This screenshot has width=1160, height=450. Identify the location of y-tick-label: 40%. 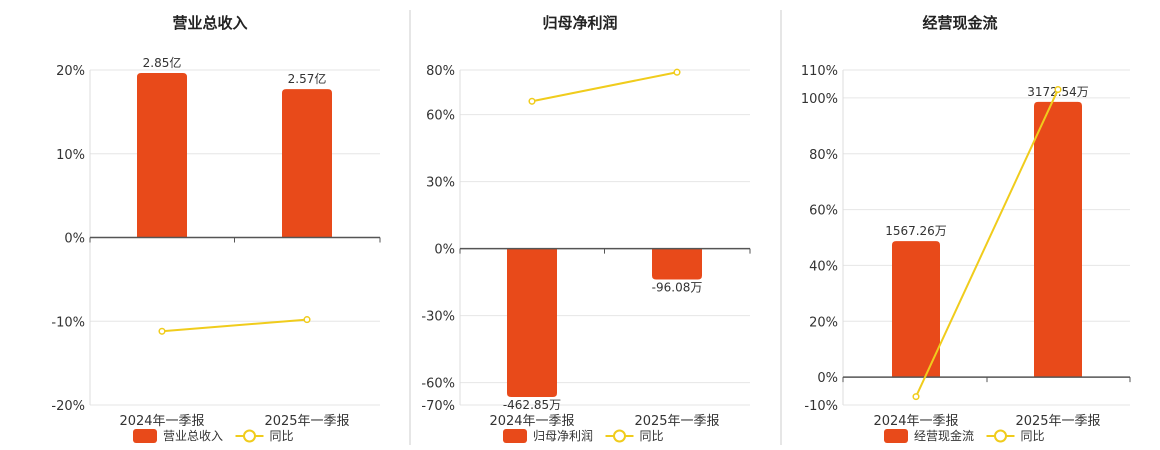
(823, 266).